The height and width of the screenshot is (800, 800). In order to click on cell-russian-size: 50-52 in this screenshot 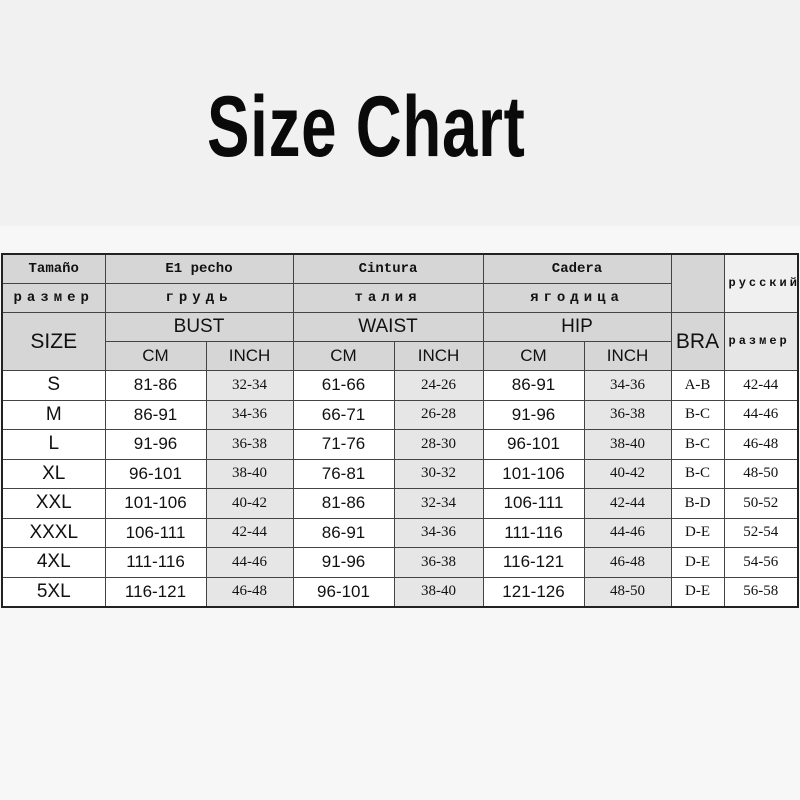, I will do `click(761, 503)`.